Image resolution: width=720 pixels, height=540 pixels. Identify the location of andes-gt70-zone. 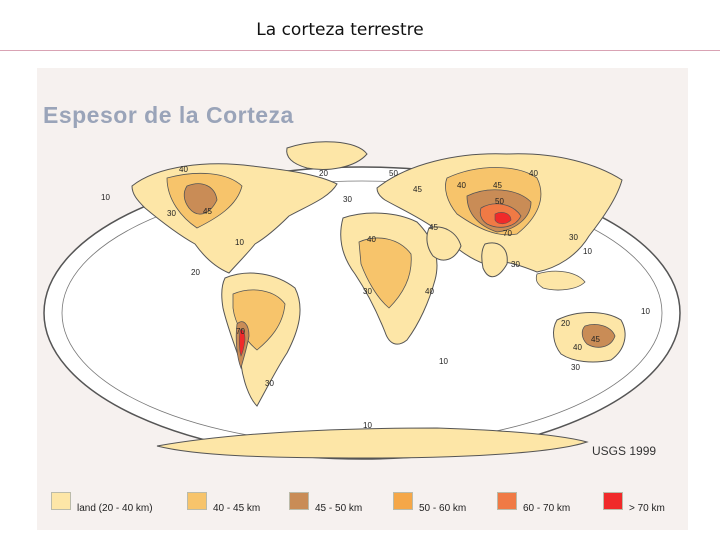
(242, 343).